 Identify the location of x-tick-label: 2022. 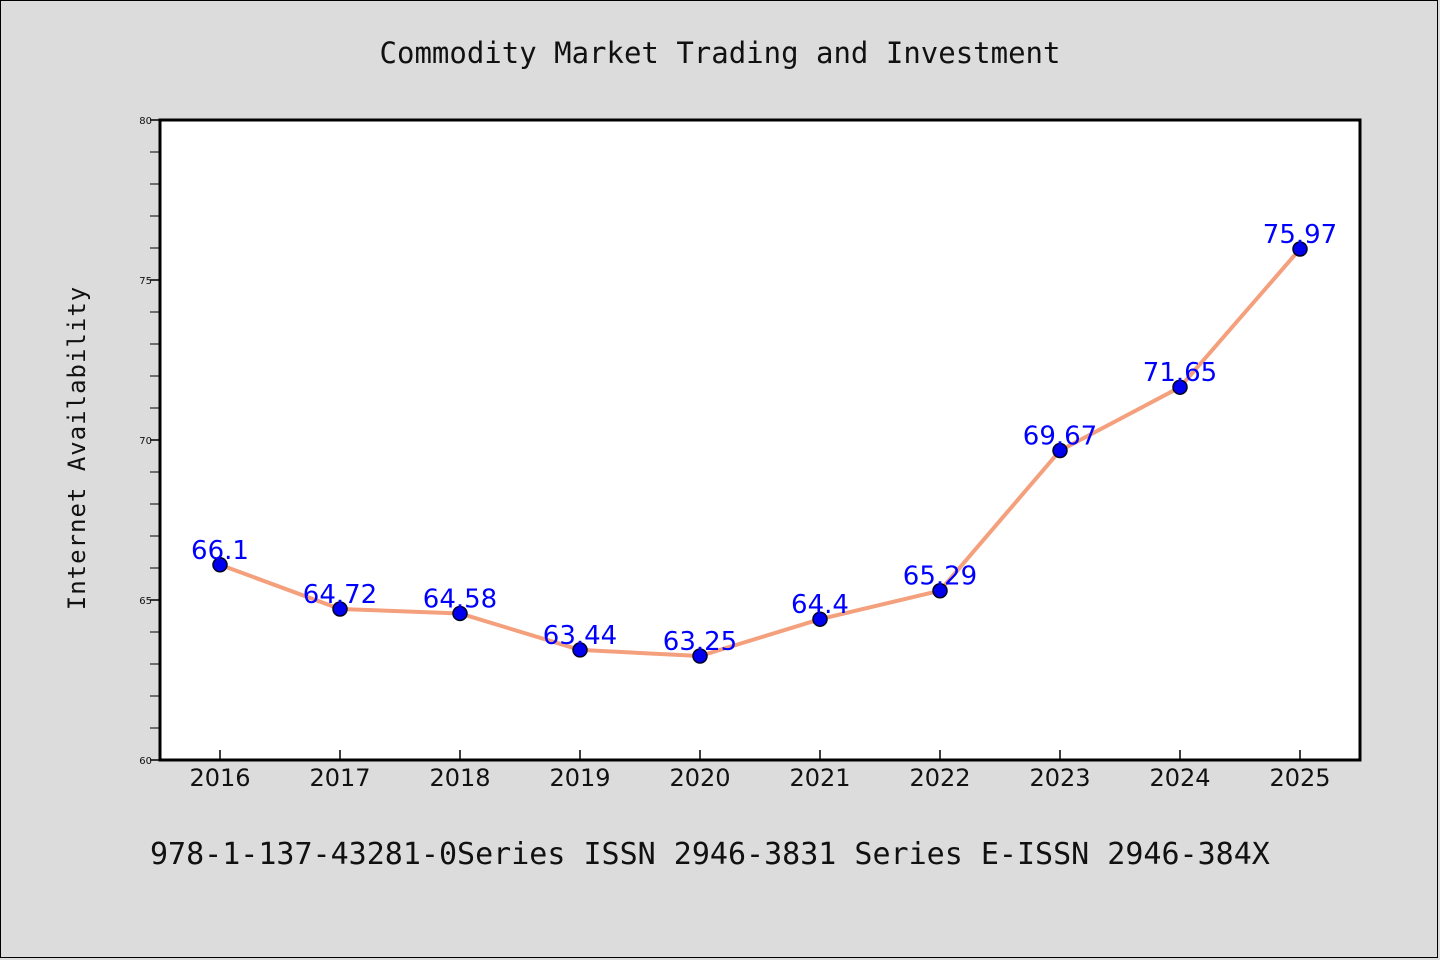
(939, 778).